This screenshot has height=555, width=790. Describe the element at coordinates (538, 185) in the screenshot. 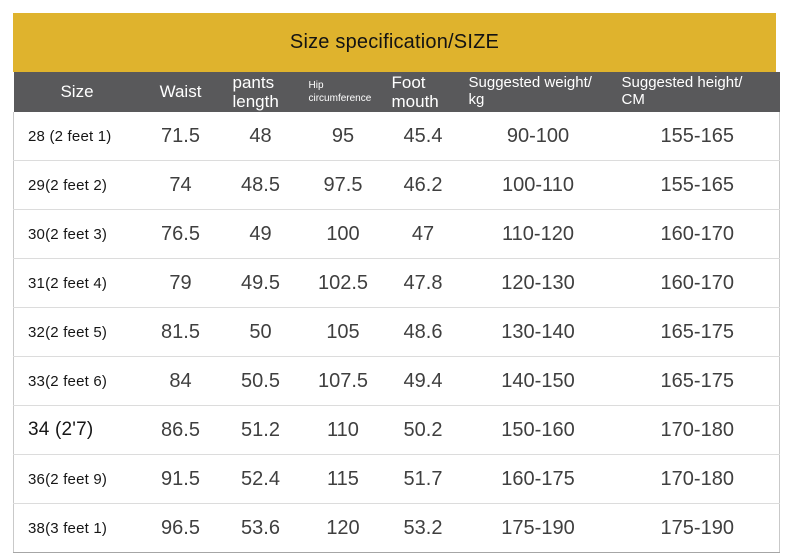

I see `value-cell: 100-110` at that location.